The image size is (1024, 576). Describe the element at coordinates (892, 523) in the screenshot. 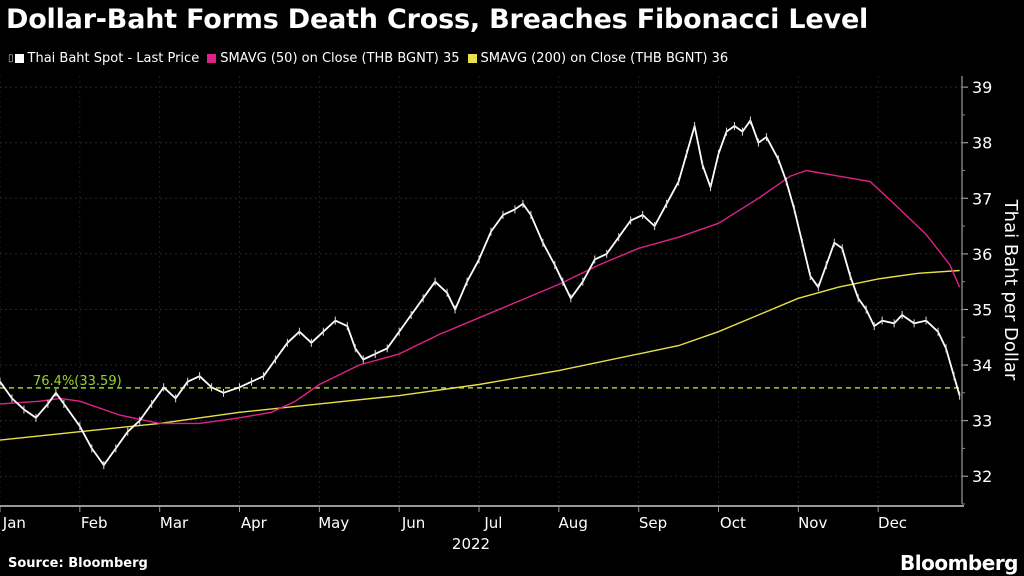

I see `x-tick-label-dec: Dec` at that location.